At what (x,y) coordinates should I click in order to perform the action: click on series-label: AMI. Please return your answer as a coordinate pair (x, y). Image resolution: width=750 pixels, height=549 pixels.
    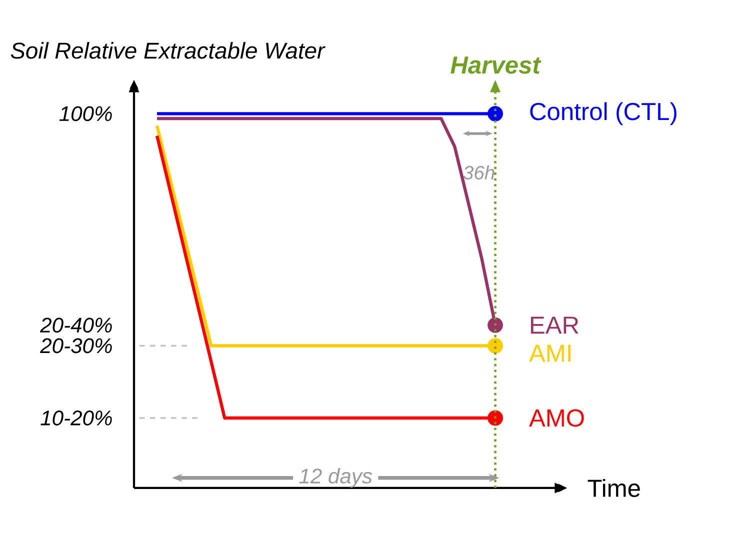
    Looking at the image, I should click on (549, 353).